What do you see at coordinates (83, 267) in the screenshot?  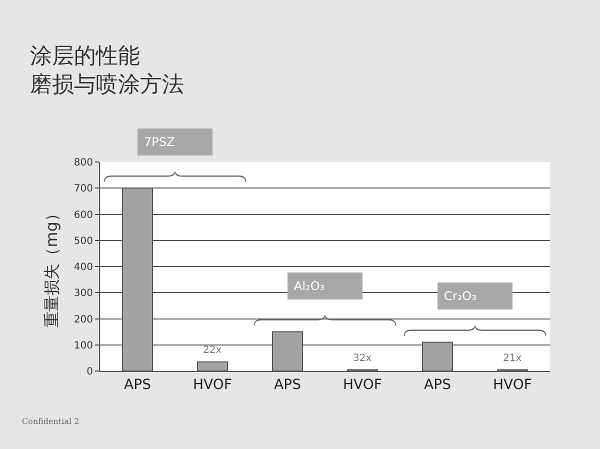 I see `y-tick-label: 400` at bounding box center [83, 267].